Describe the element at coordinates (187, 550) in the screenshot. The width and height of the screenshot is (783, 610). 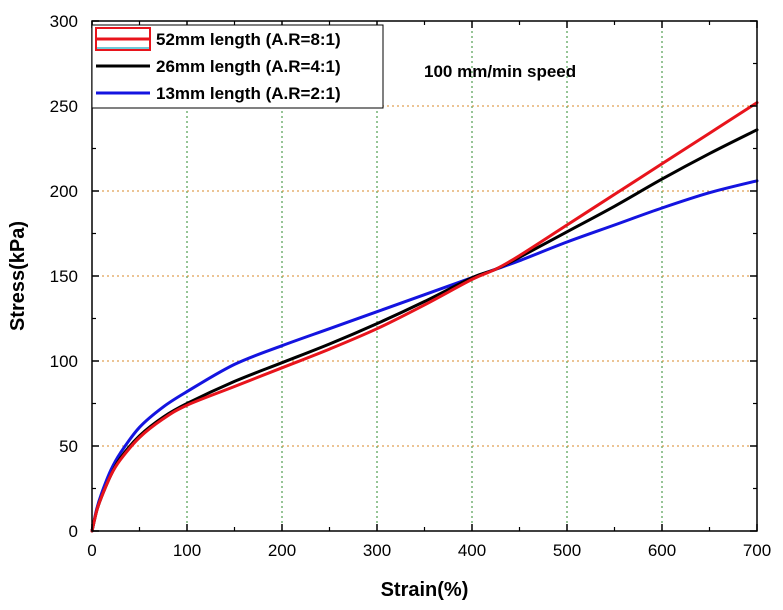
I see `x-tick-label: 100` at that location.